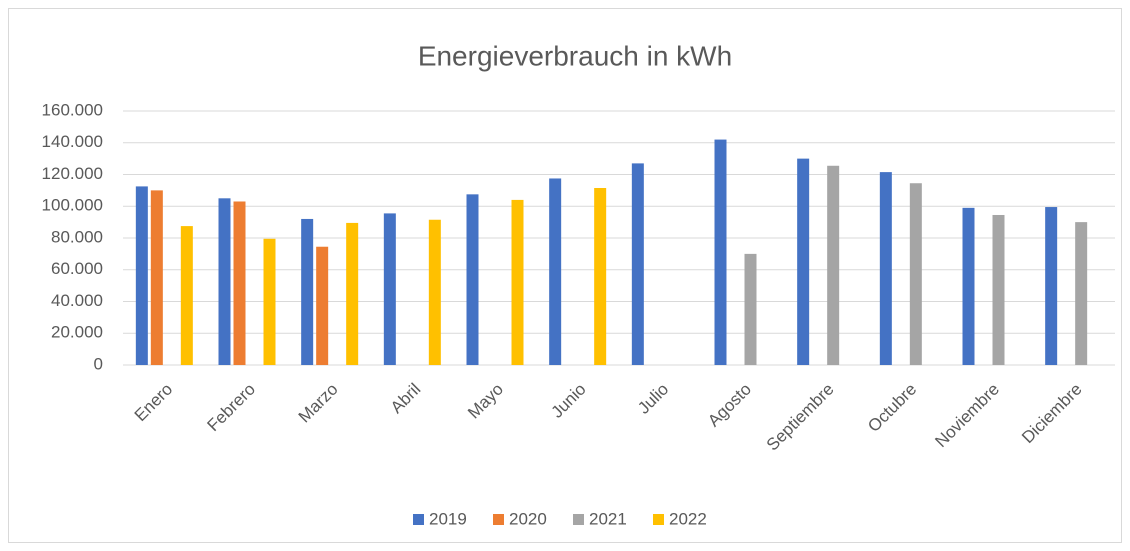 Image resolution: width=1130 pixels, height=551 pixels. Describe the element at coordinates (72, 109) in the screenshot. I see `y-tick-label: 160.000` at that location.